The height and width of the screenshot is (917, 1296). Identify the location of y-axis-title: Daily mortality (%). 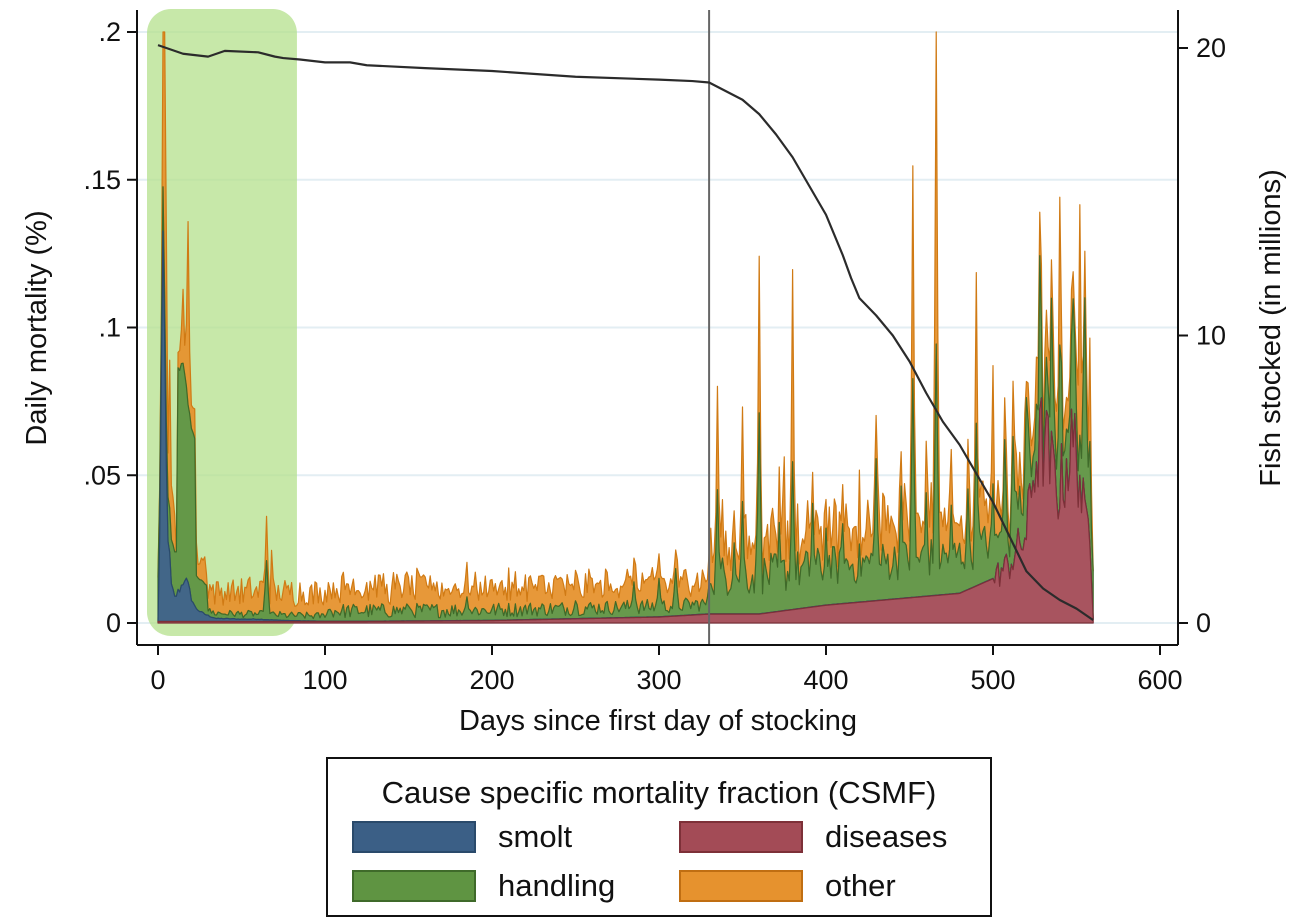
(37, 327).